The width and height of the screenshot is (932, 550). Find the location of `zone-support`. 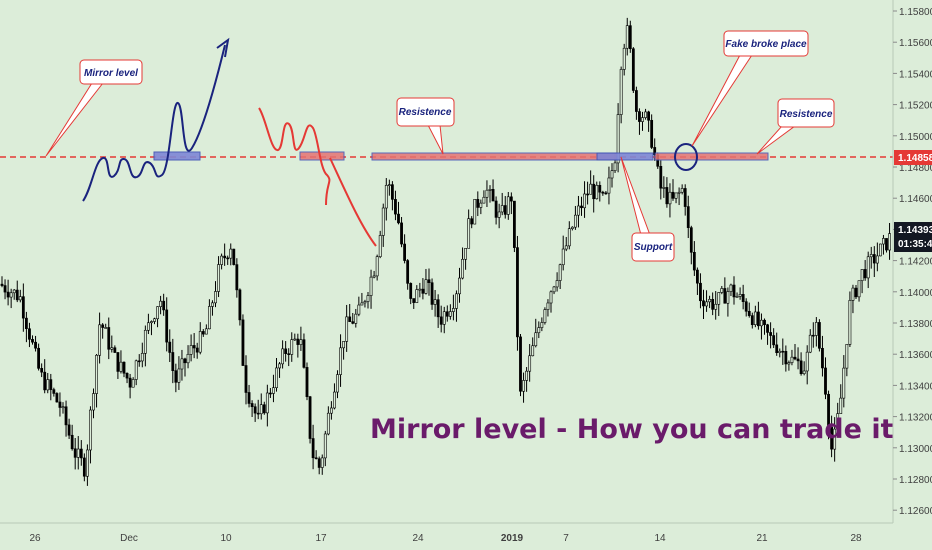

zone-support is located at coordinates (625, 156).